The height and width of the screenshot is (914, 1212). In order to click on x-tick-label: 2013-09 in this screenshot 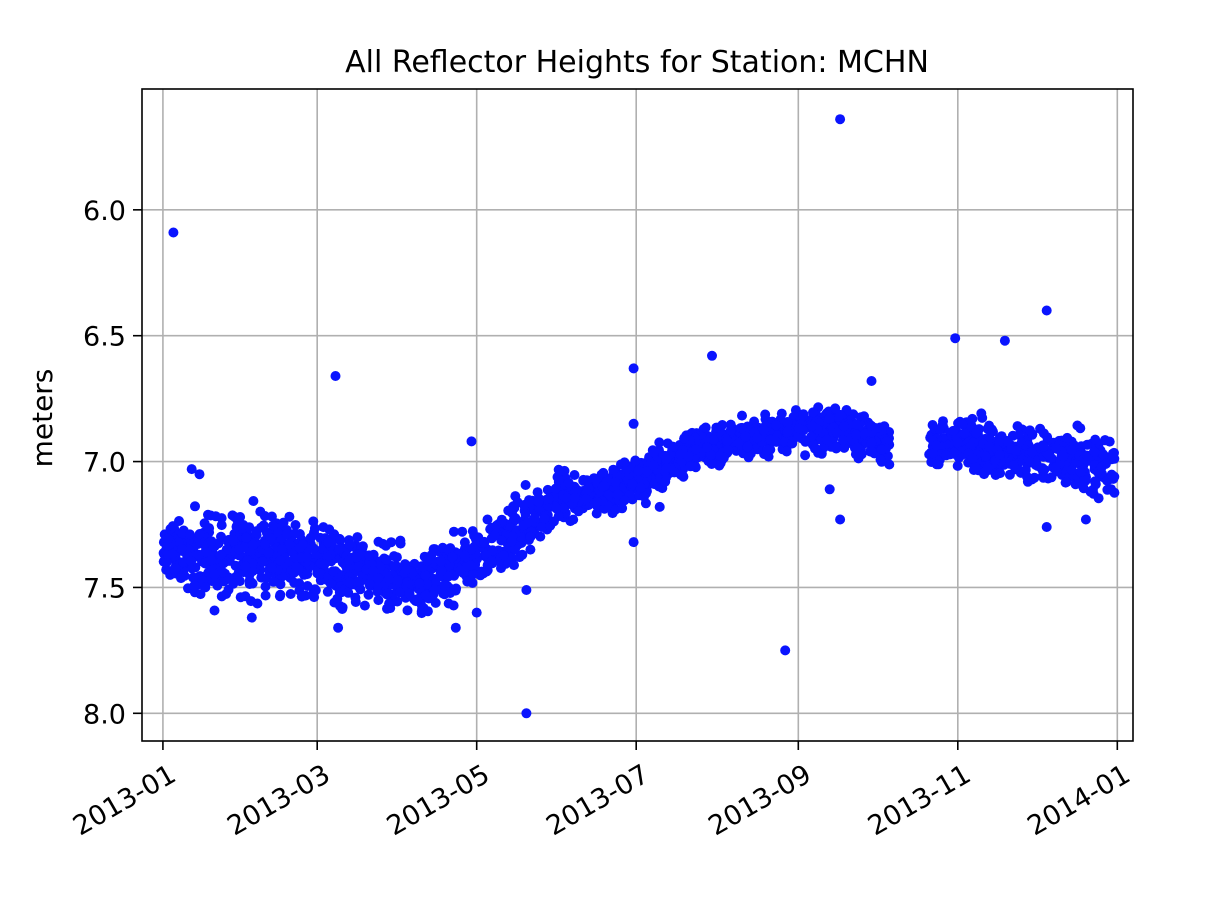, I will do `click(759, 800)`.